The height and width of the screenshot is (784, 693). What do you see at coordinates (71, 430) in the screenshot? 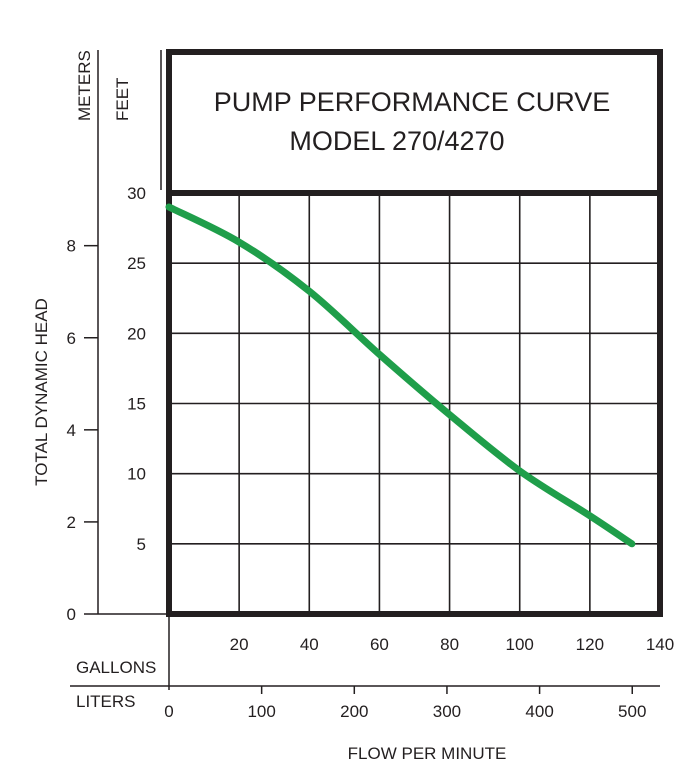
I see `meter-tick-label: 4` at bounding box center [71, 430].